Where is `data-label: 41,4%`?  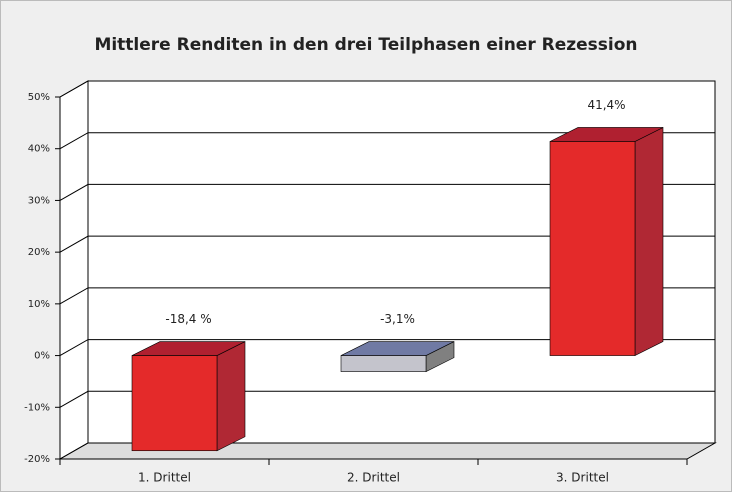 data-label: 41,4% is located at coordinates (606, 105).